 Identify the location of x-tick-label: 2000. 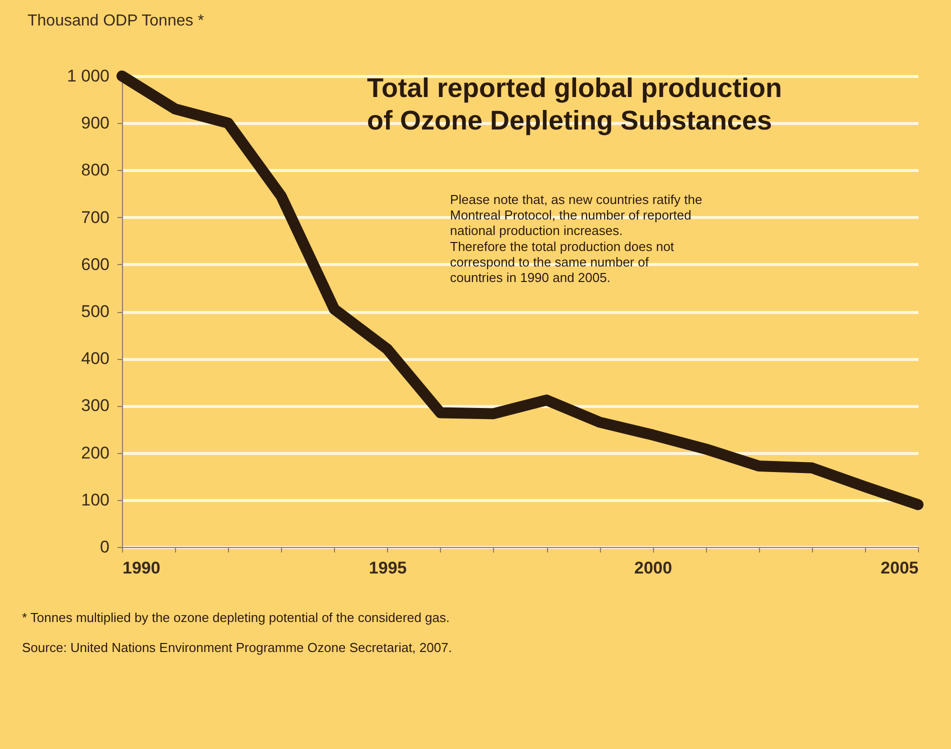
(653, 568).